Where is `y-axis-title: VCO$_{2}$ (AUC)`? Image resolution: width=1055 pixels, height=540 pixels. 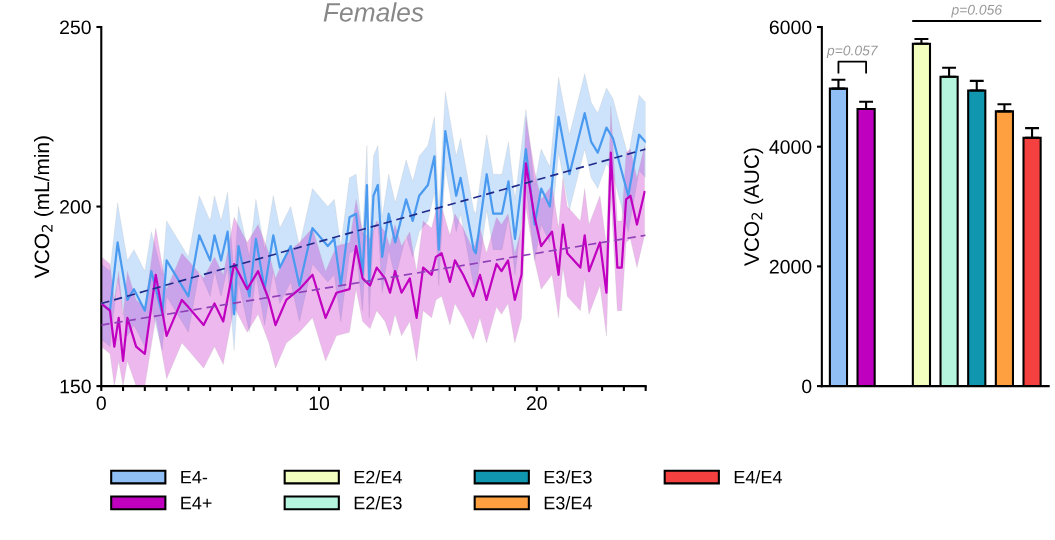 y-axis-title: VCO$_{2}$ (AUC) is located at coordinates (753, 207).